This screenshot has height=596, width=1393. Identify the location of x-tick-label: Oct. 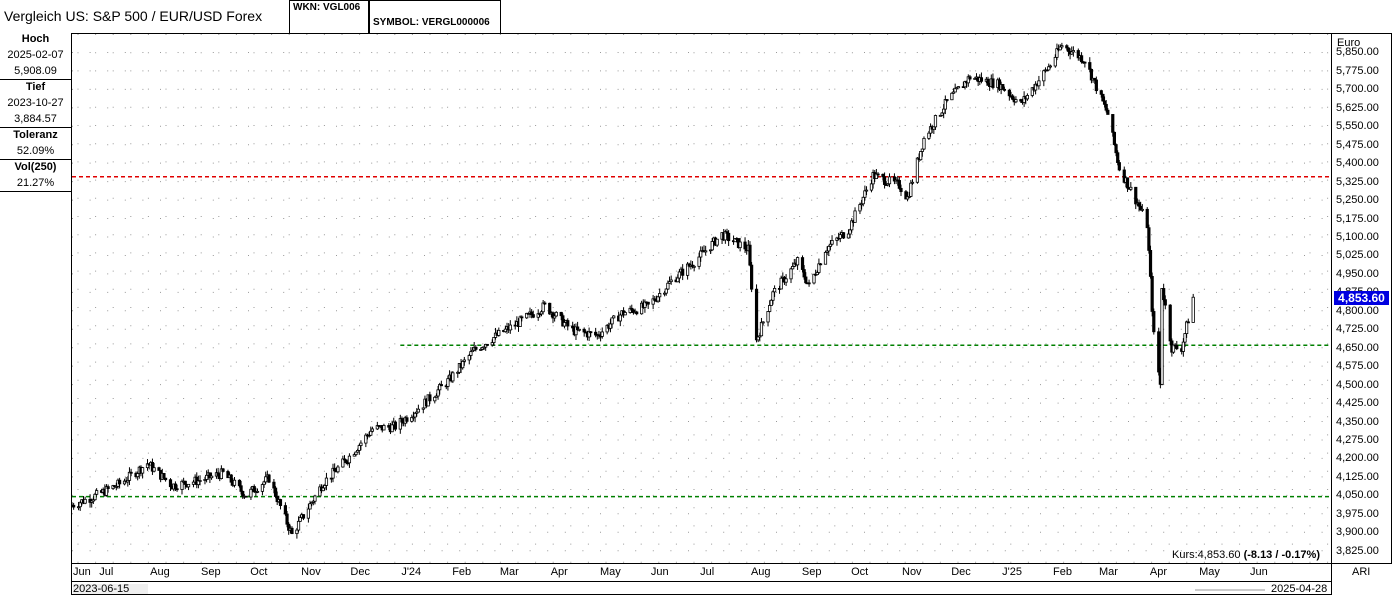
(259, 572).